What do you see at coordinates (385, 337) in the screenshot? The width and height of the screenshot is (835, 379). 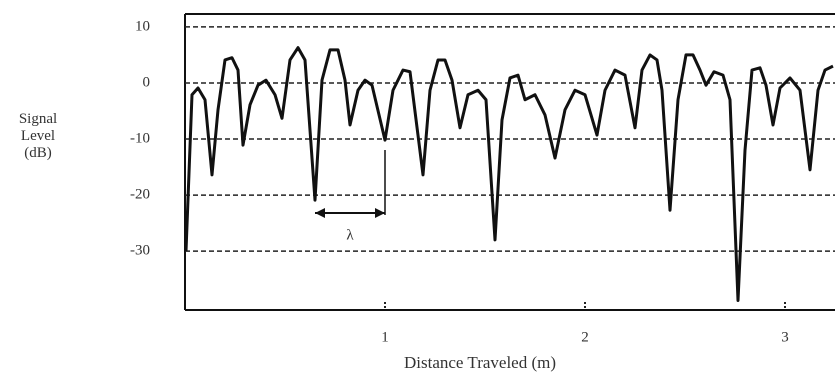 I see `x-tick-label: 1` at bounding box center [385, 337].